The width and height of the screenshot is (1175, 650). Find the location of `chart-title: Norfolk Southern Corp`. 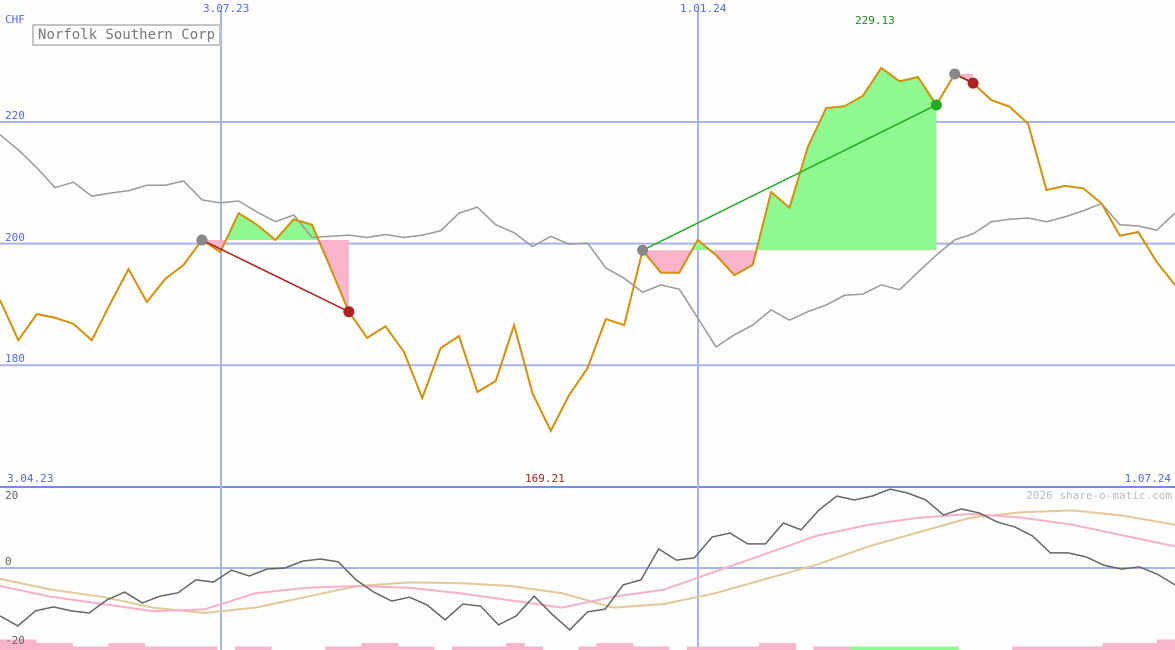

chart-title: Norfolk Southern Corp is located at coordinates (127, 35).